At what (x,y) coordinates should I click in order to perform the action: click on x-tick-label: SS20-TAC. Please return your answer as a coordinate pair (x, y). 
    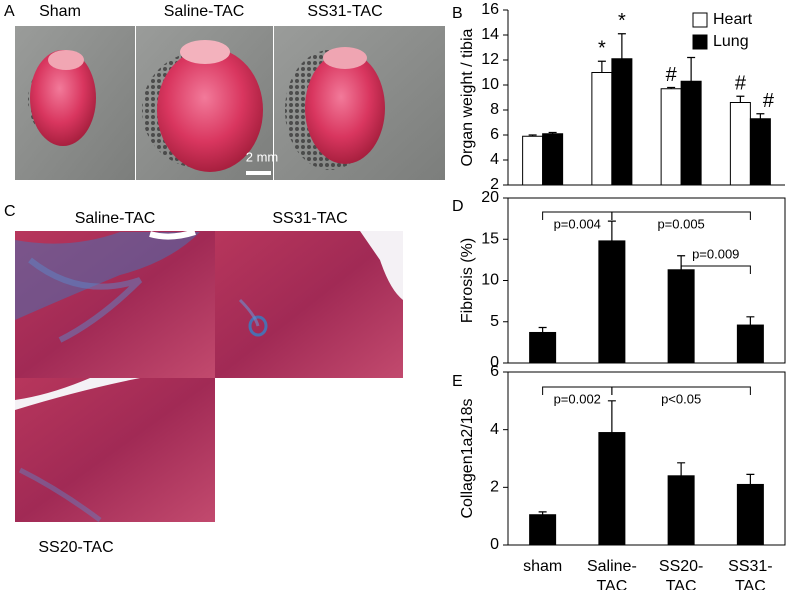
    Looking at the image, I should click on (681, 574).